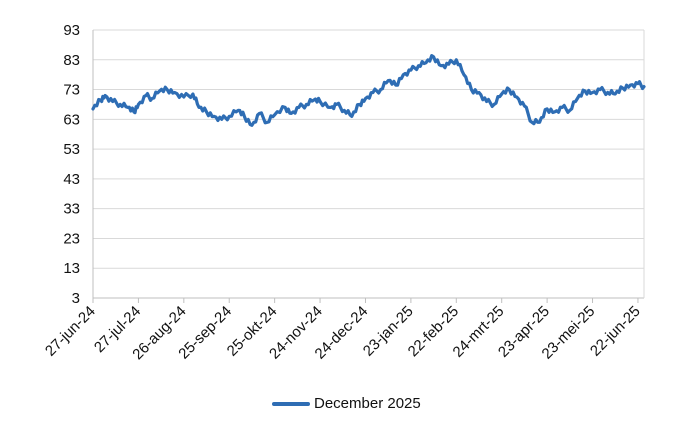  I want to click on x-tick-label: 27-jun-24, so click(70, 331).